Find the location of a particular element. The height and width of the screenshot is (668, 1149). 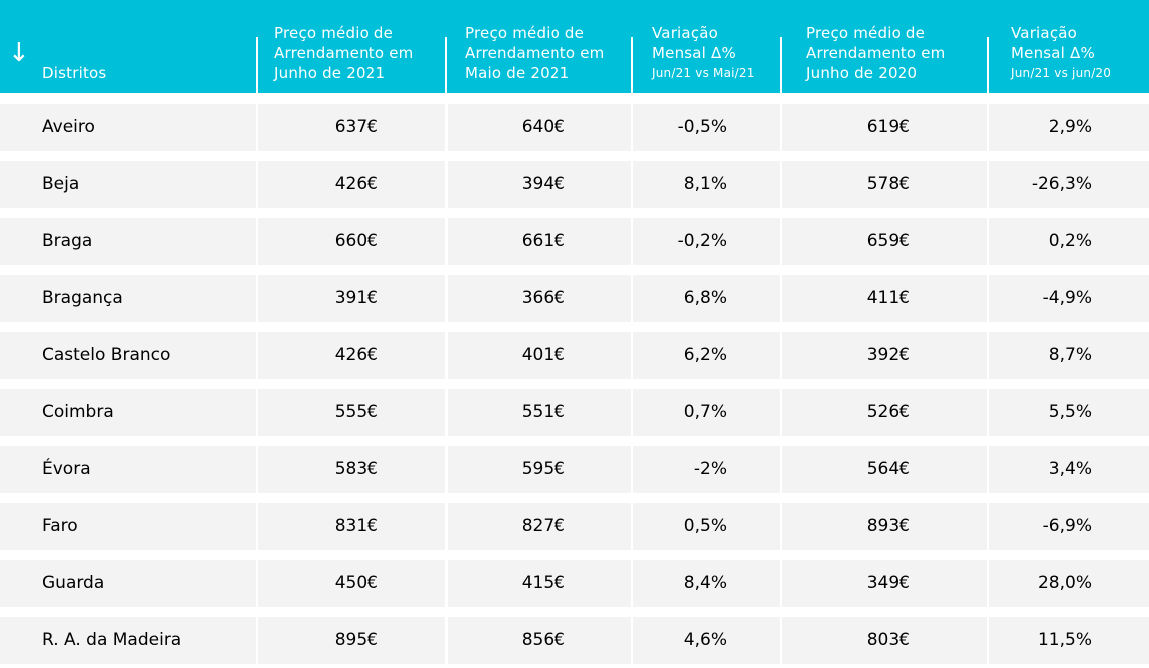

table-cell: 0,5% is located at coordinates (706, 526).